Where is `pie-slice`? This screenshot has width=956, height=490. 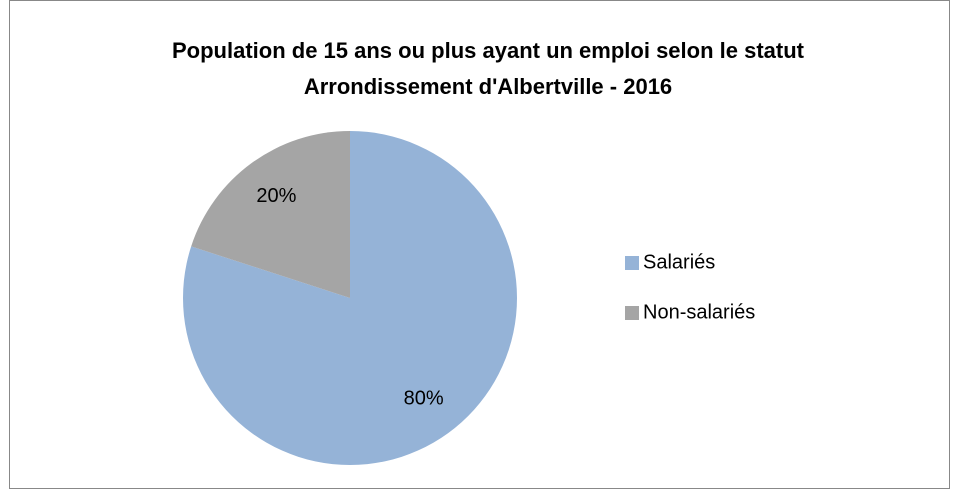 pie-slice is located at coordinates (270, 214).